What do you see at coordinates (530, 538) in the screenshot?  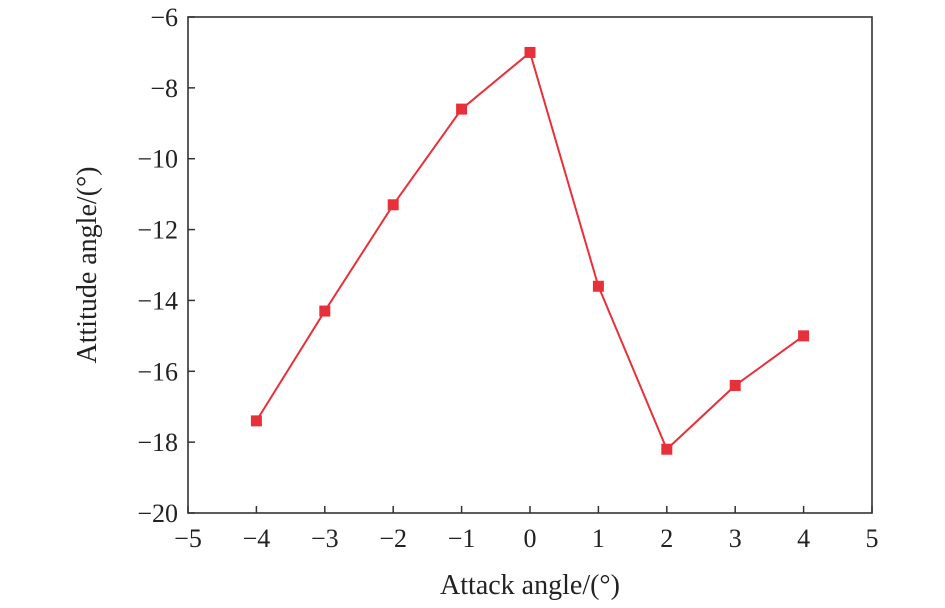 I see `x-tick-label: 0` at bounding box center [530, 538].